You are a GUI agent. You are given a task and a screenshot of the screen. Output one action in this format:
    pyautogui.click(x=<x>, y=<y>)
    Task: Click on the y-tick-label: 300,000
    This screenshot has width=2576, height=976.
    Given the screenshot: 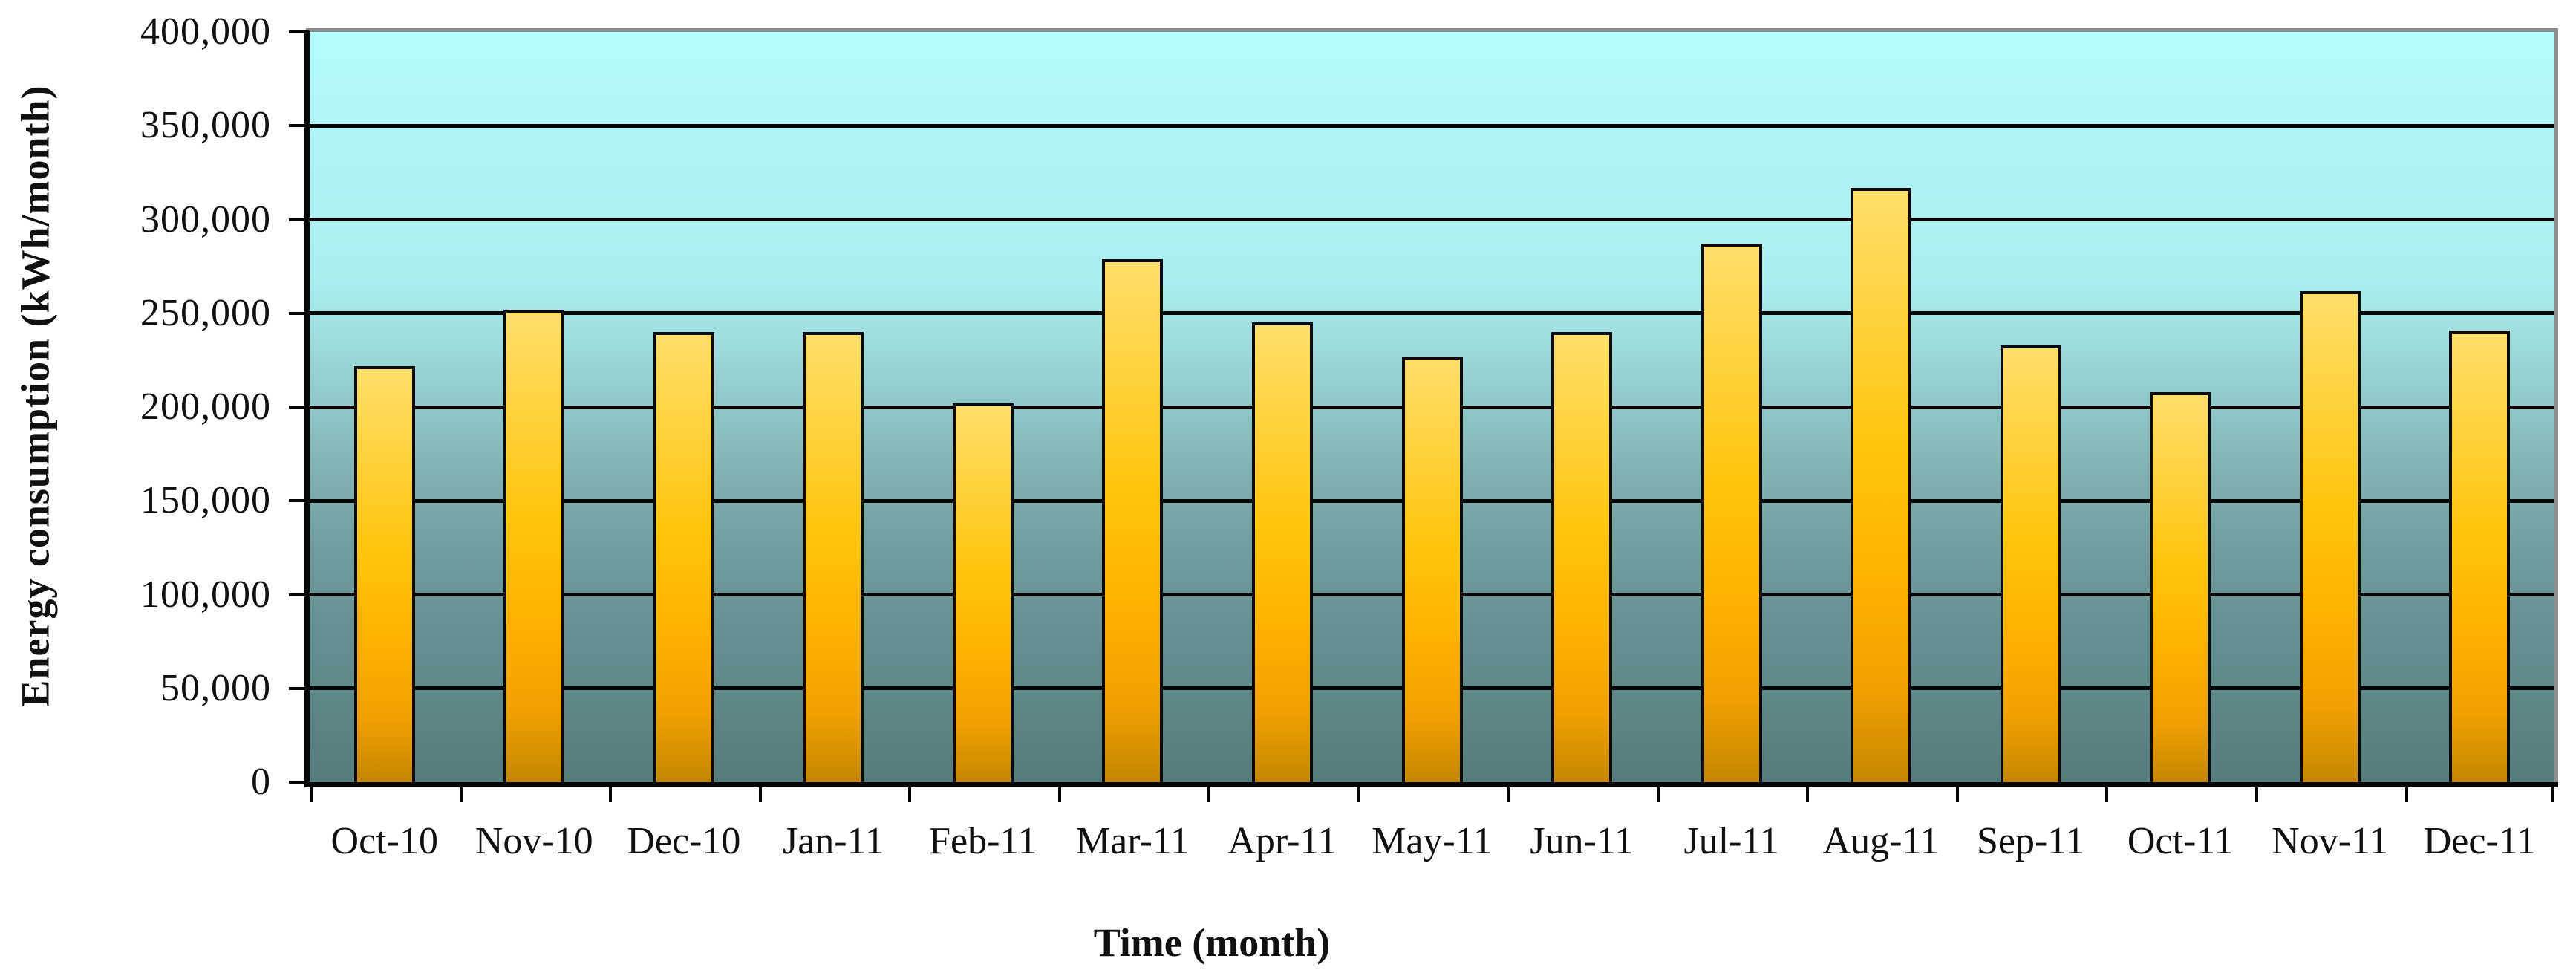 What is the action you would take?
    pyautogui.click(x=205, y=219)
    